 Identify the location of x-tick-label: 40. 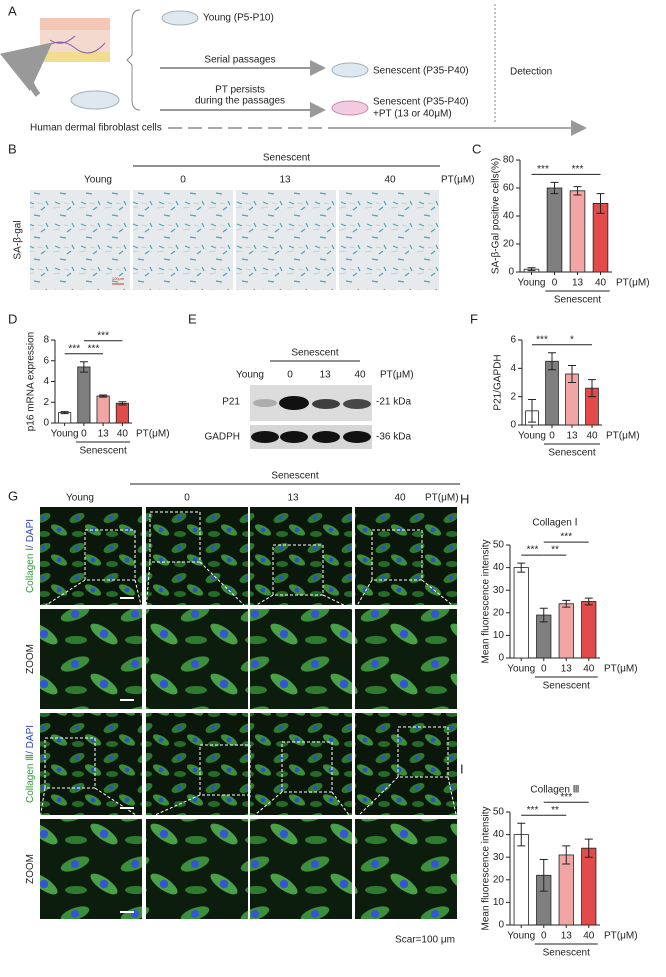
(601, 283).